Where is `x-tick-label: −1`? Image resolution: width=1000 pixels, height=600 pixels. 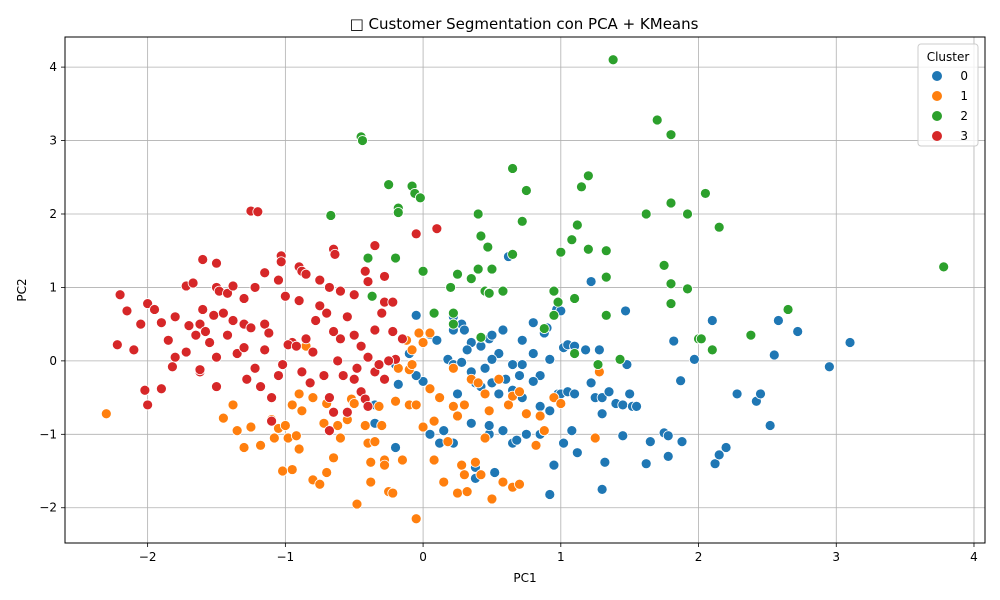 x-tick-label: −1 is located at coordinates (286, 557).